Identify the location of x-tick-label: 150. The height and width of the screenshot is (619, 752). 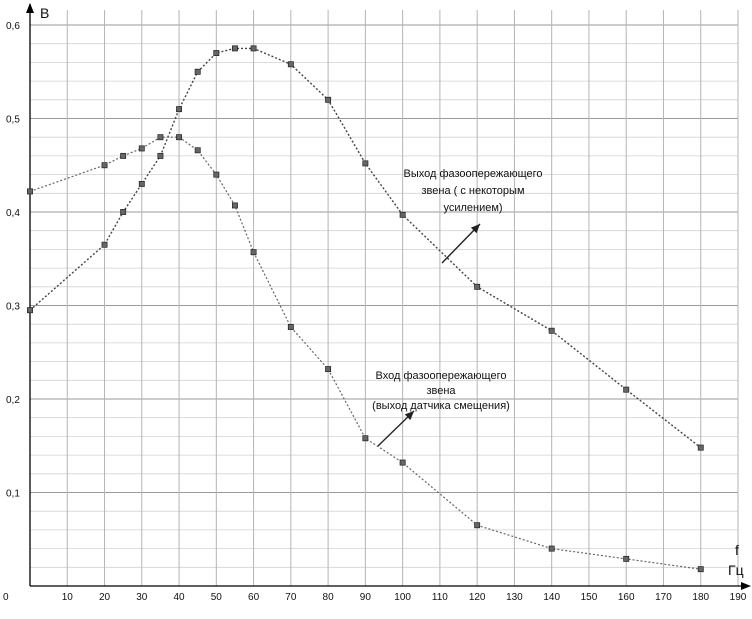
(589, 597).